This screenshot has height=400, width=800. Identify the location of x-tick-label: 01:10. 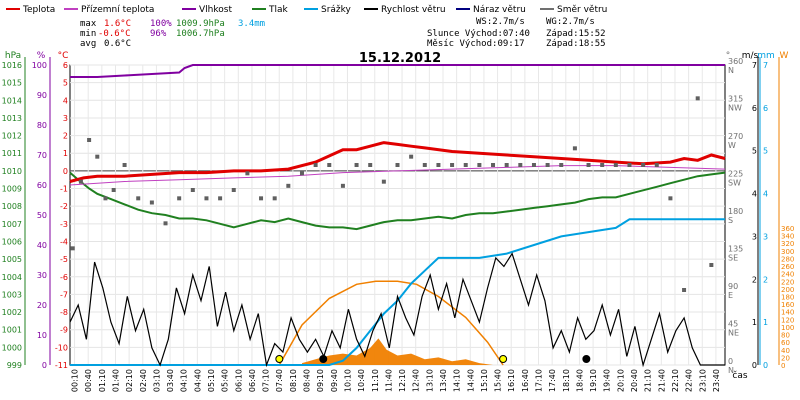
(102, 380).